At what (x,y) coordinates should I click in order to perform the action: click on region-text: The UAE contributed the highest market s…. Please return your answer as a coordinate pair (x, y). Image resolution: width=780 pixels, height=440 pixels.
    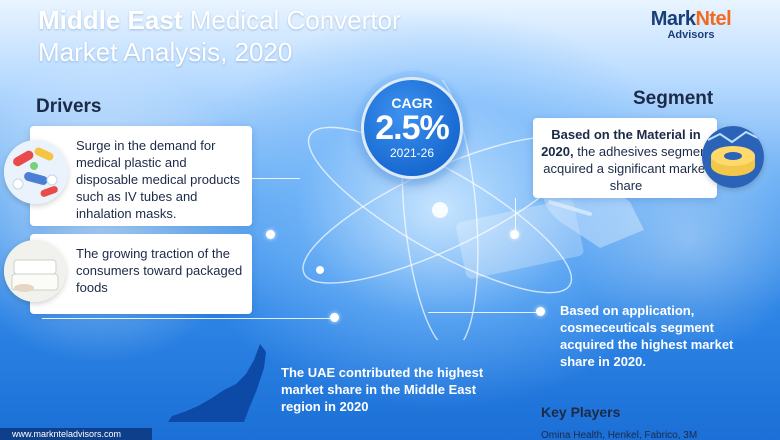
    Looking at the image, I should click on (382, 389).